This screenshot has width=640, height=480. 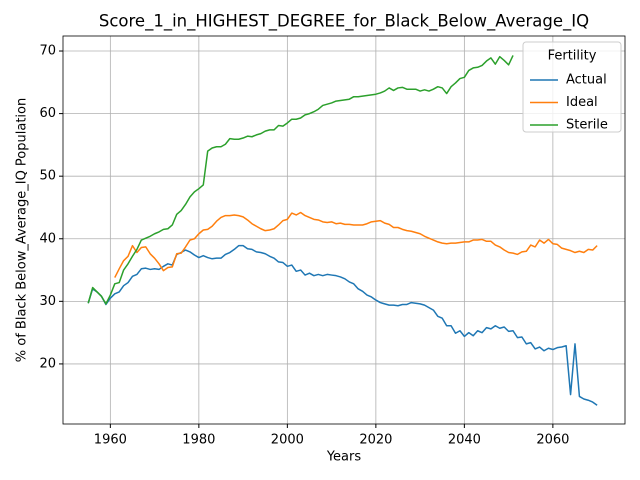 What do you see at coordinates (344, 457) in the screenshot?
I see `x-axis-label: Years` at bounding box center [344, 457].